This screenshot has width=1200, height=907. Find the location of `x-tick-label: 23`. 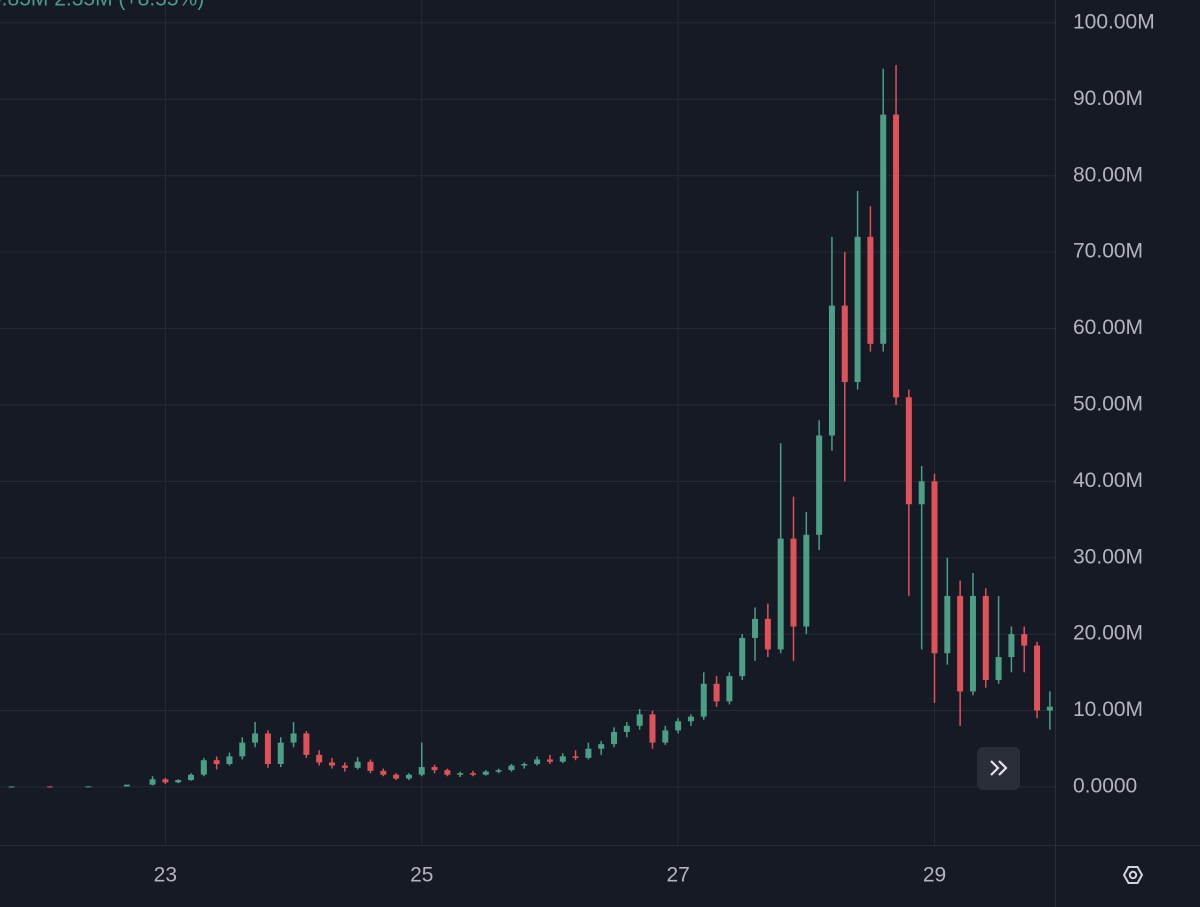

x-tick-label: 23 is located at coordinates (165, 875).